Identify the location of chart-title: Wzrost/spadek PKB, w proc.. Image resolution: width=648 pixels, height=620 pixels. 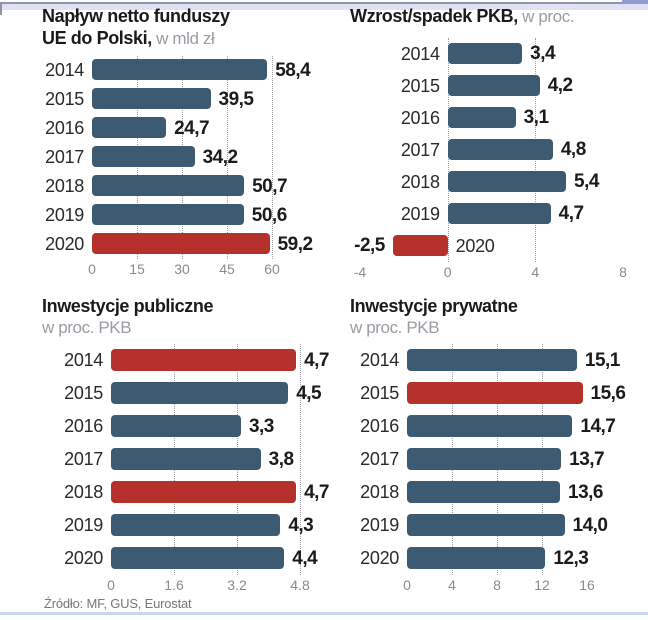
(498, 22).